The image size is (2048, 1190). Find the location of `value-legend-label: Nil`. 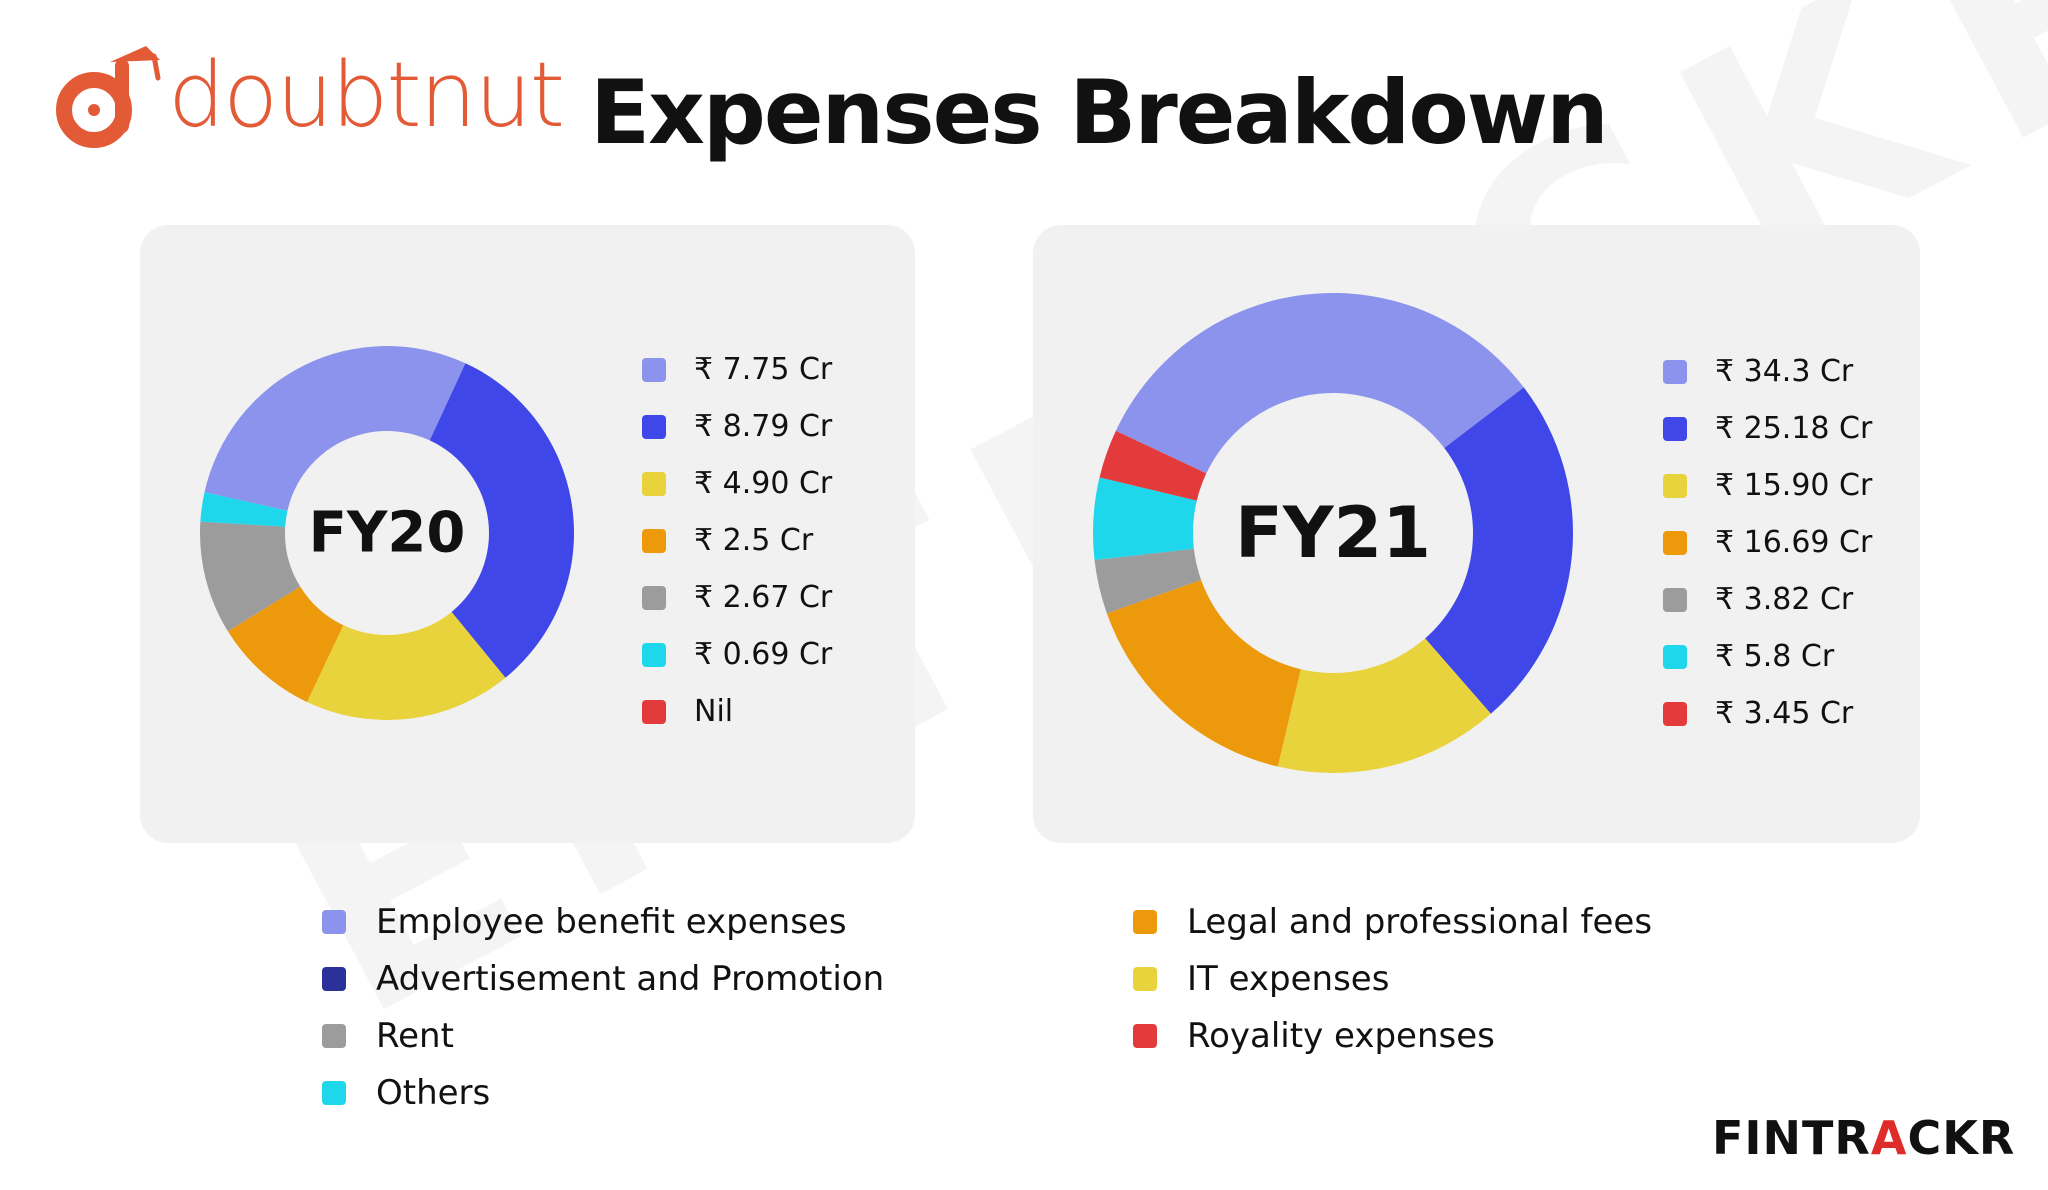

value-legend-label: Nil is located at coordinates (714, 711).